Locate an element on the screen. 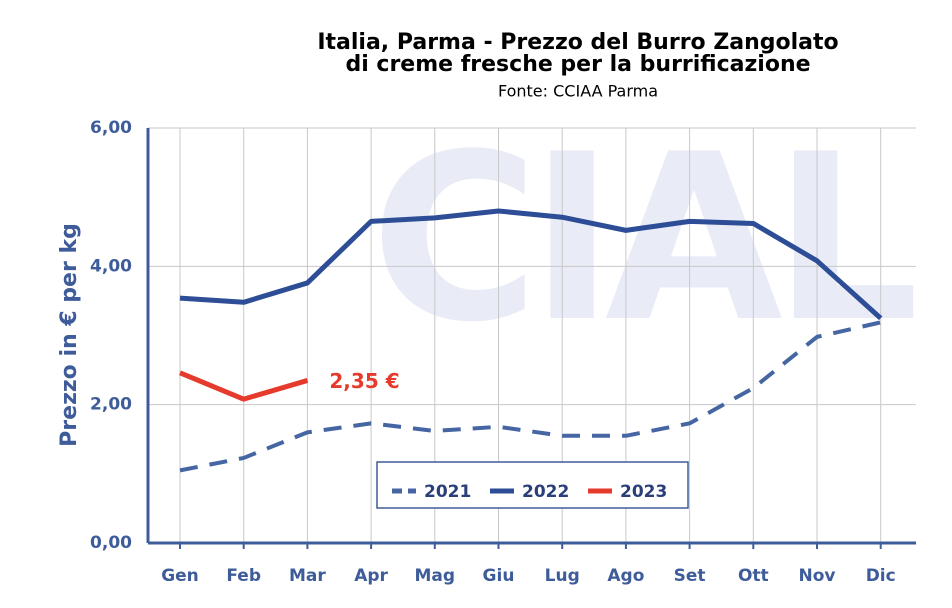 This screenshot has width=952, height=608. y-tick-label: 6,00 is located at coordinates (111, 128).